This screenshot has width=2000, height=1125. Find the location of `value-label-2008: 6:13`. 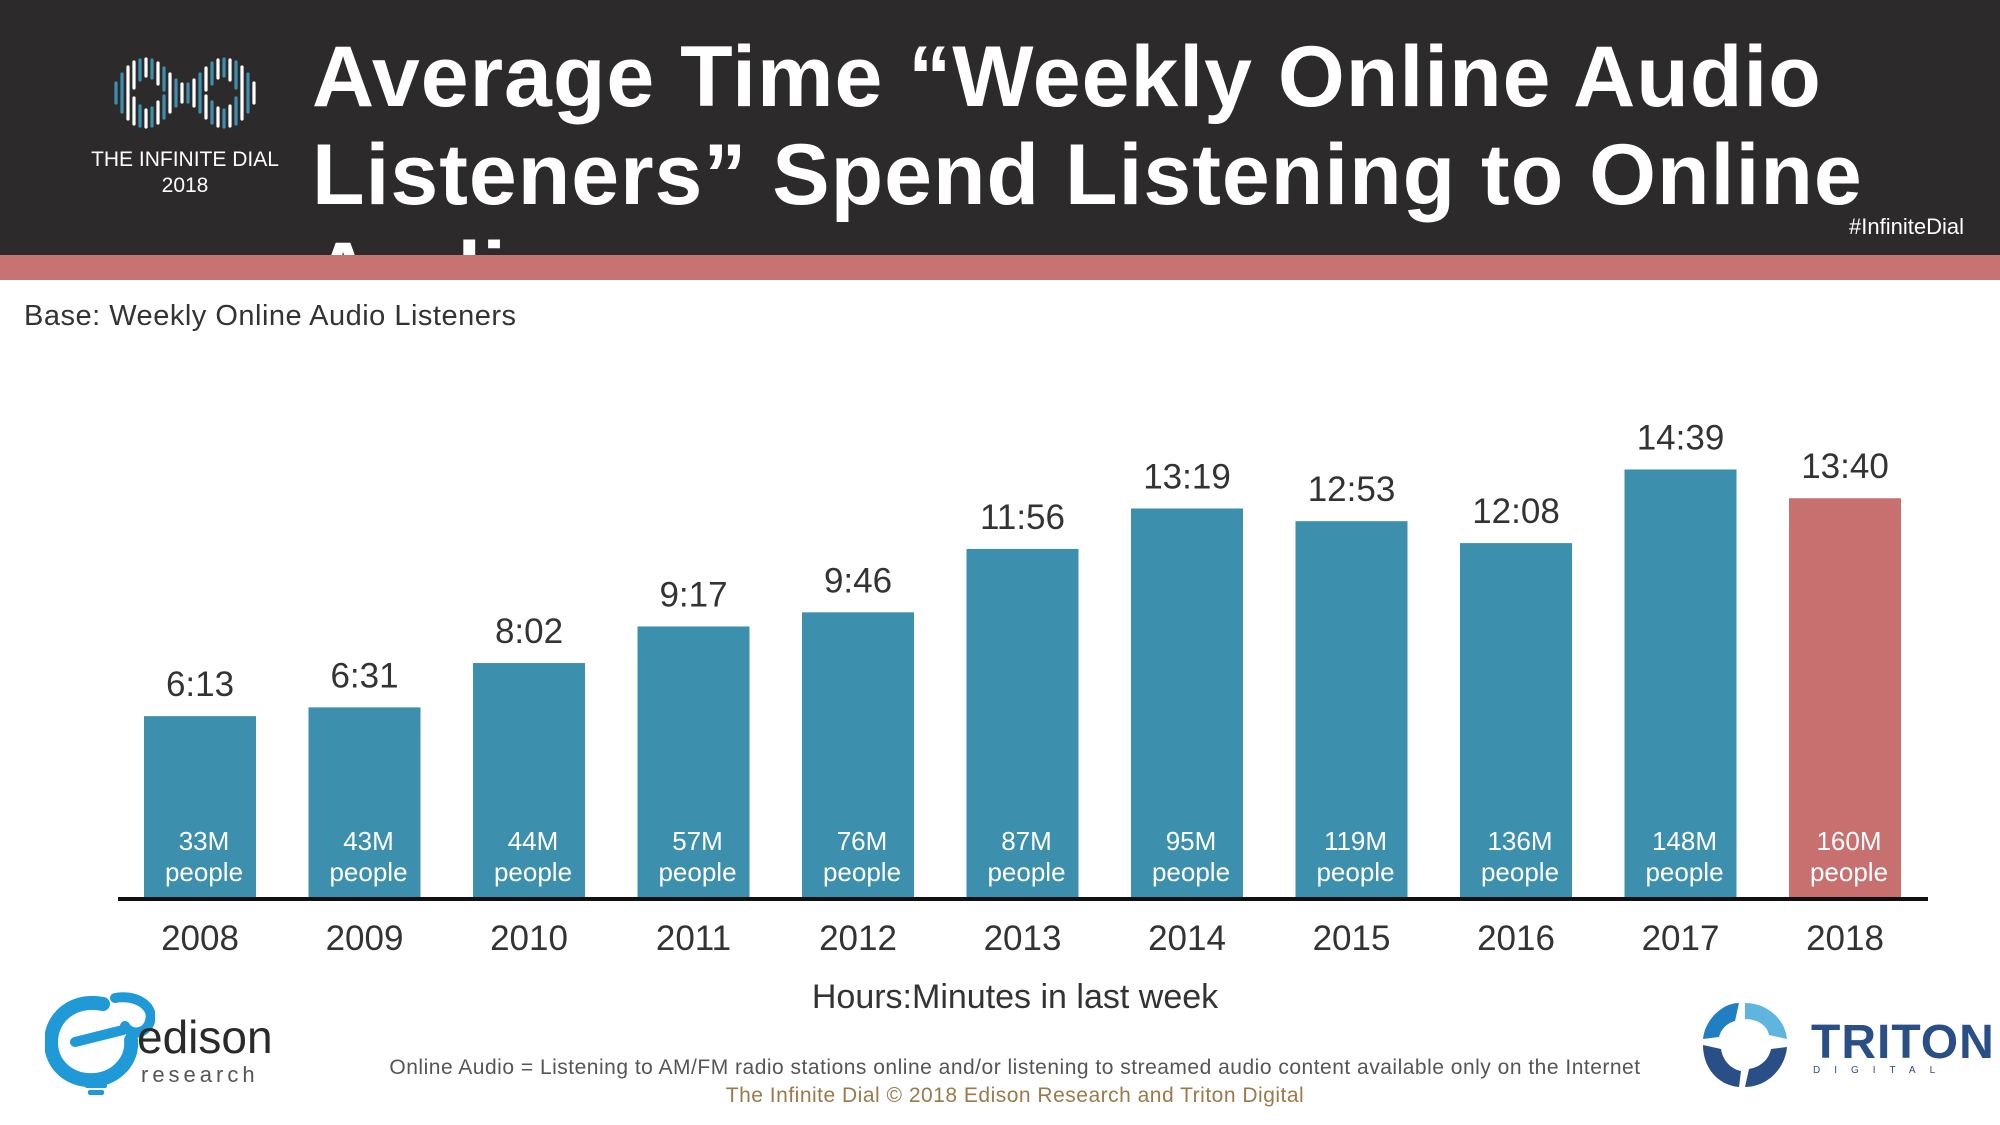

value-label-2008: 6:13 is located at coordinates (200, 684).